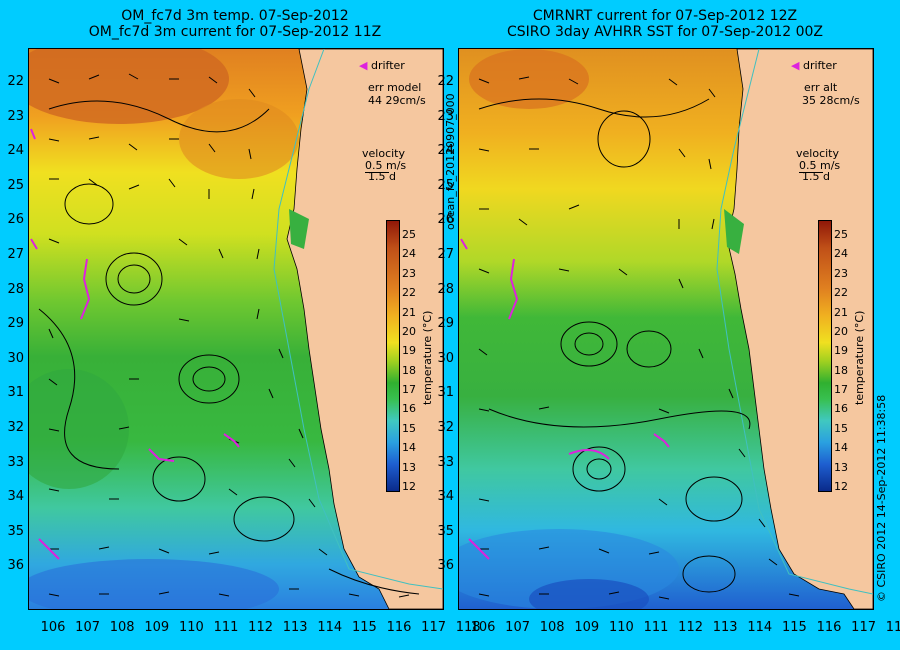 This screenshot has width=900, height=650. What do you see at coordinates (799, 329) in the screenshot?
I see `right-land` at bounding box center [799, 329].